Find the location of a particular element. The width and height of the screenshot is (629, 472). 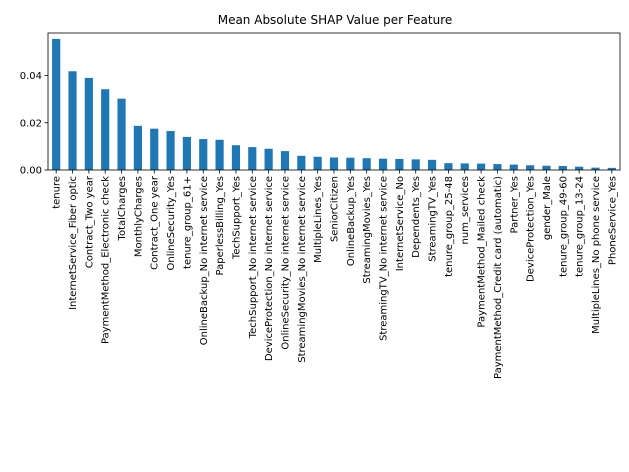

x-tick-label-10: PaperlessBilling_Yes is located at coordinates (220, 225).